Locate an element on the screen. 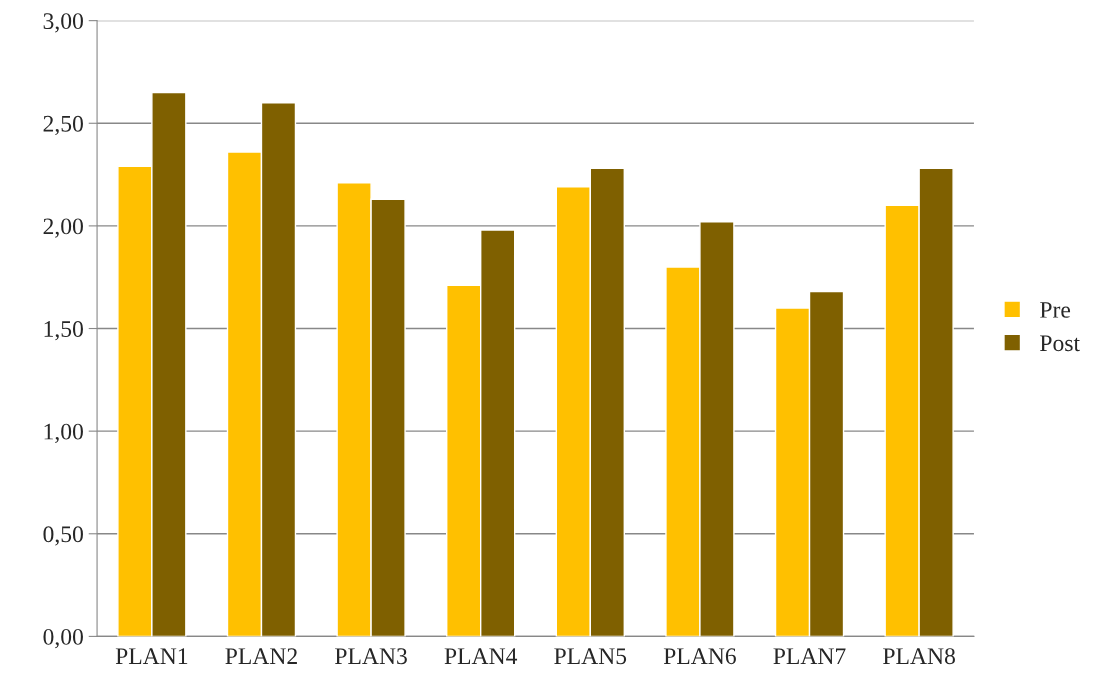 The height and width of the screenshot is (688, 1103). x-tick-label: PLAN3 is located at coordinates (371, 656).